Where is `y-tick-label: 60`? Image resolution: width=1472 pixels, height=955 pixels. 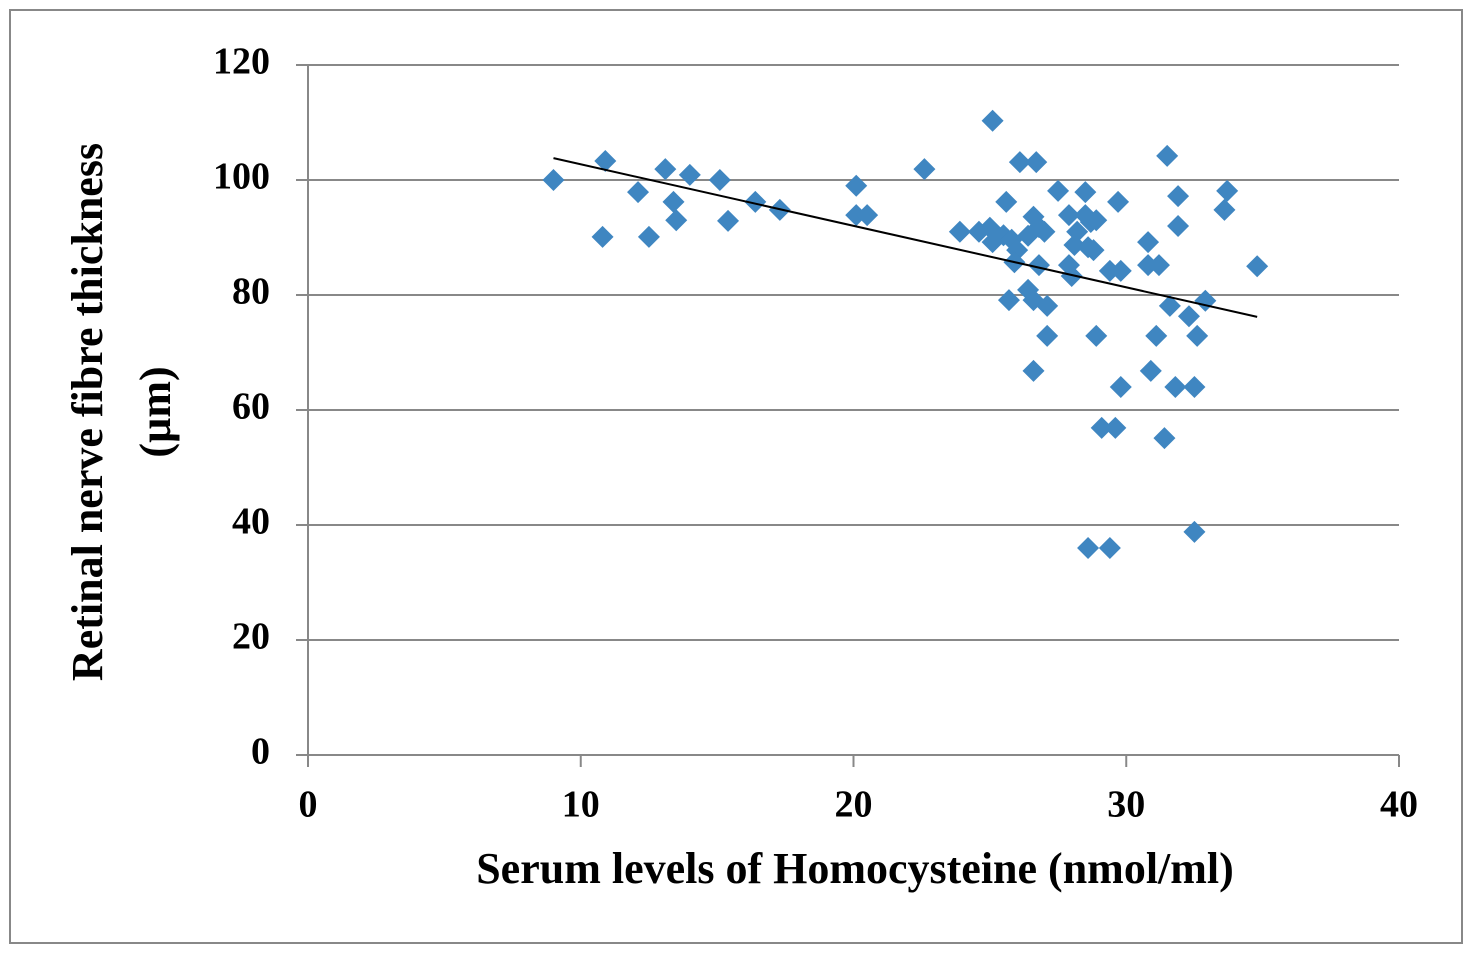
y-tick-label: 60 is located at coordinates (251, 407).